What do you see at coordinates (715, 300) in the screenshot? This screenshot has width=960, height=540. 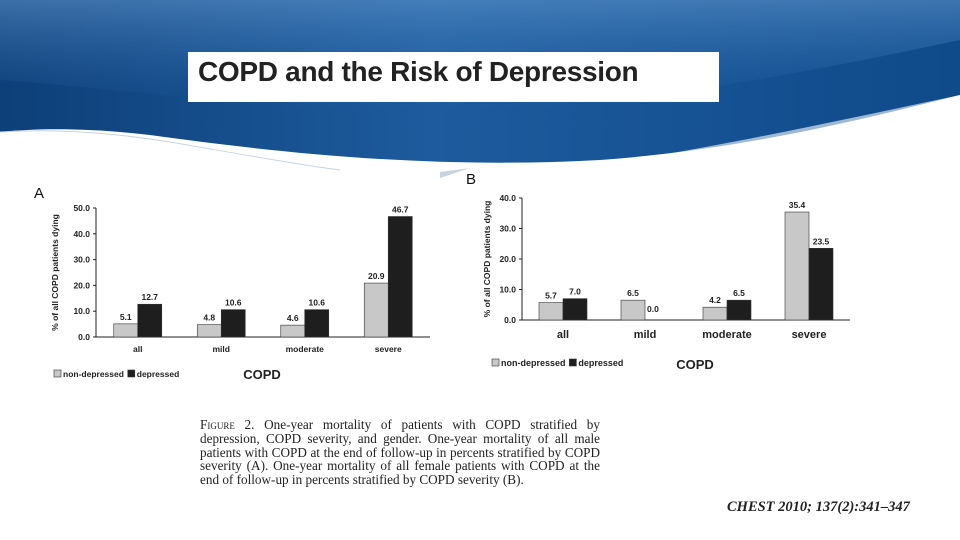 I see `data-label: 4.2` at bounding box center [715, 300].